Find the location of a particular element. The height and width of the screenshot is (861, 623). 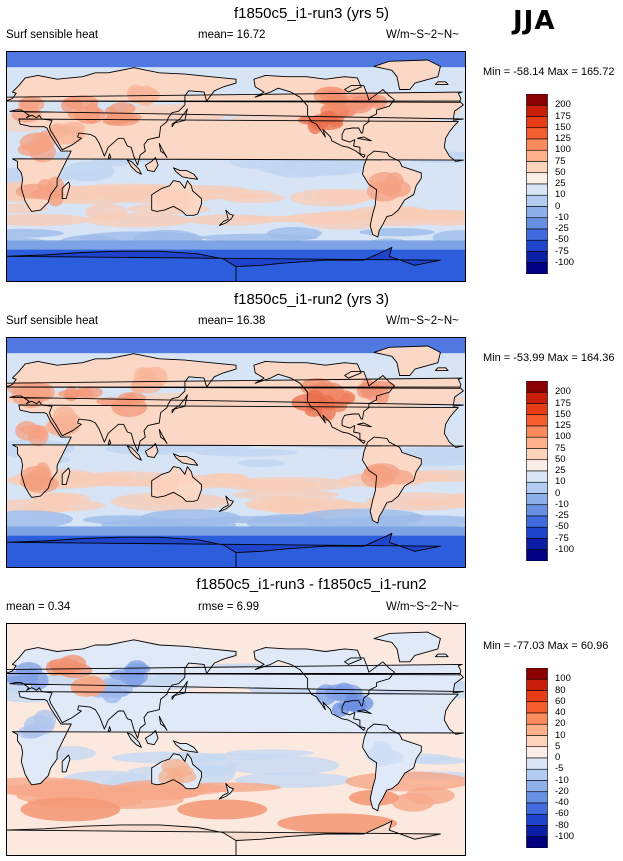

panel-3-title: f1850c5_i1-run3 - f1850c5_i1-run2 is located at coordinates (311, 584).